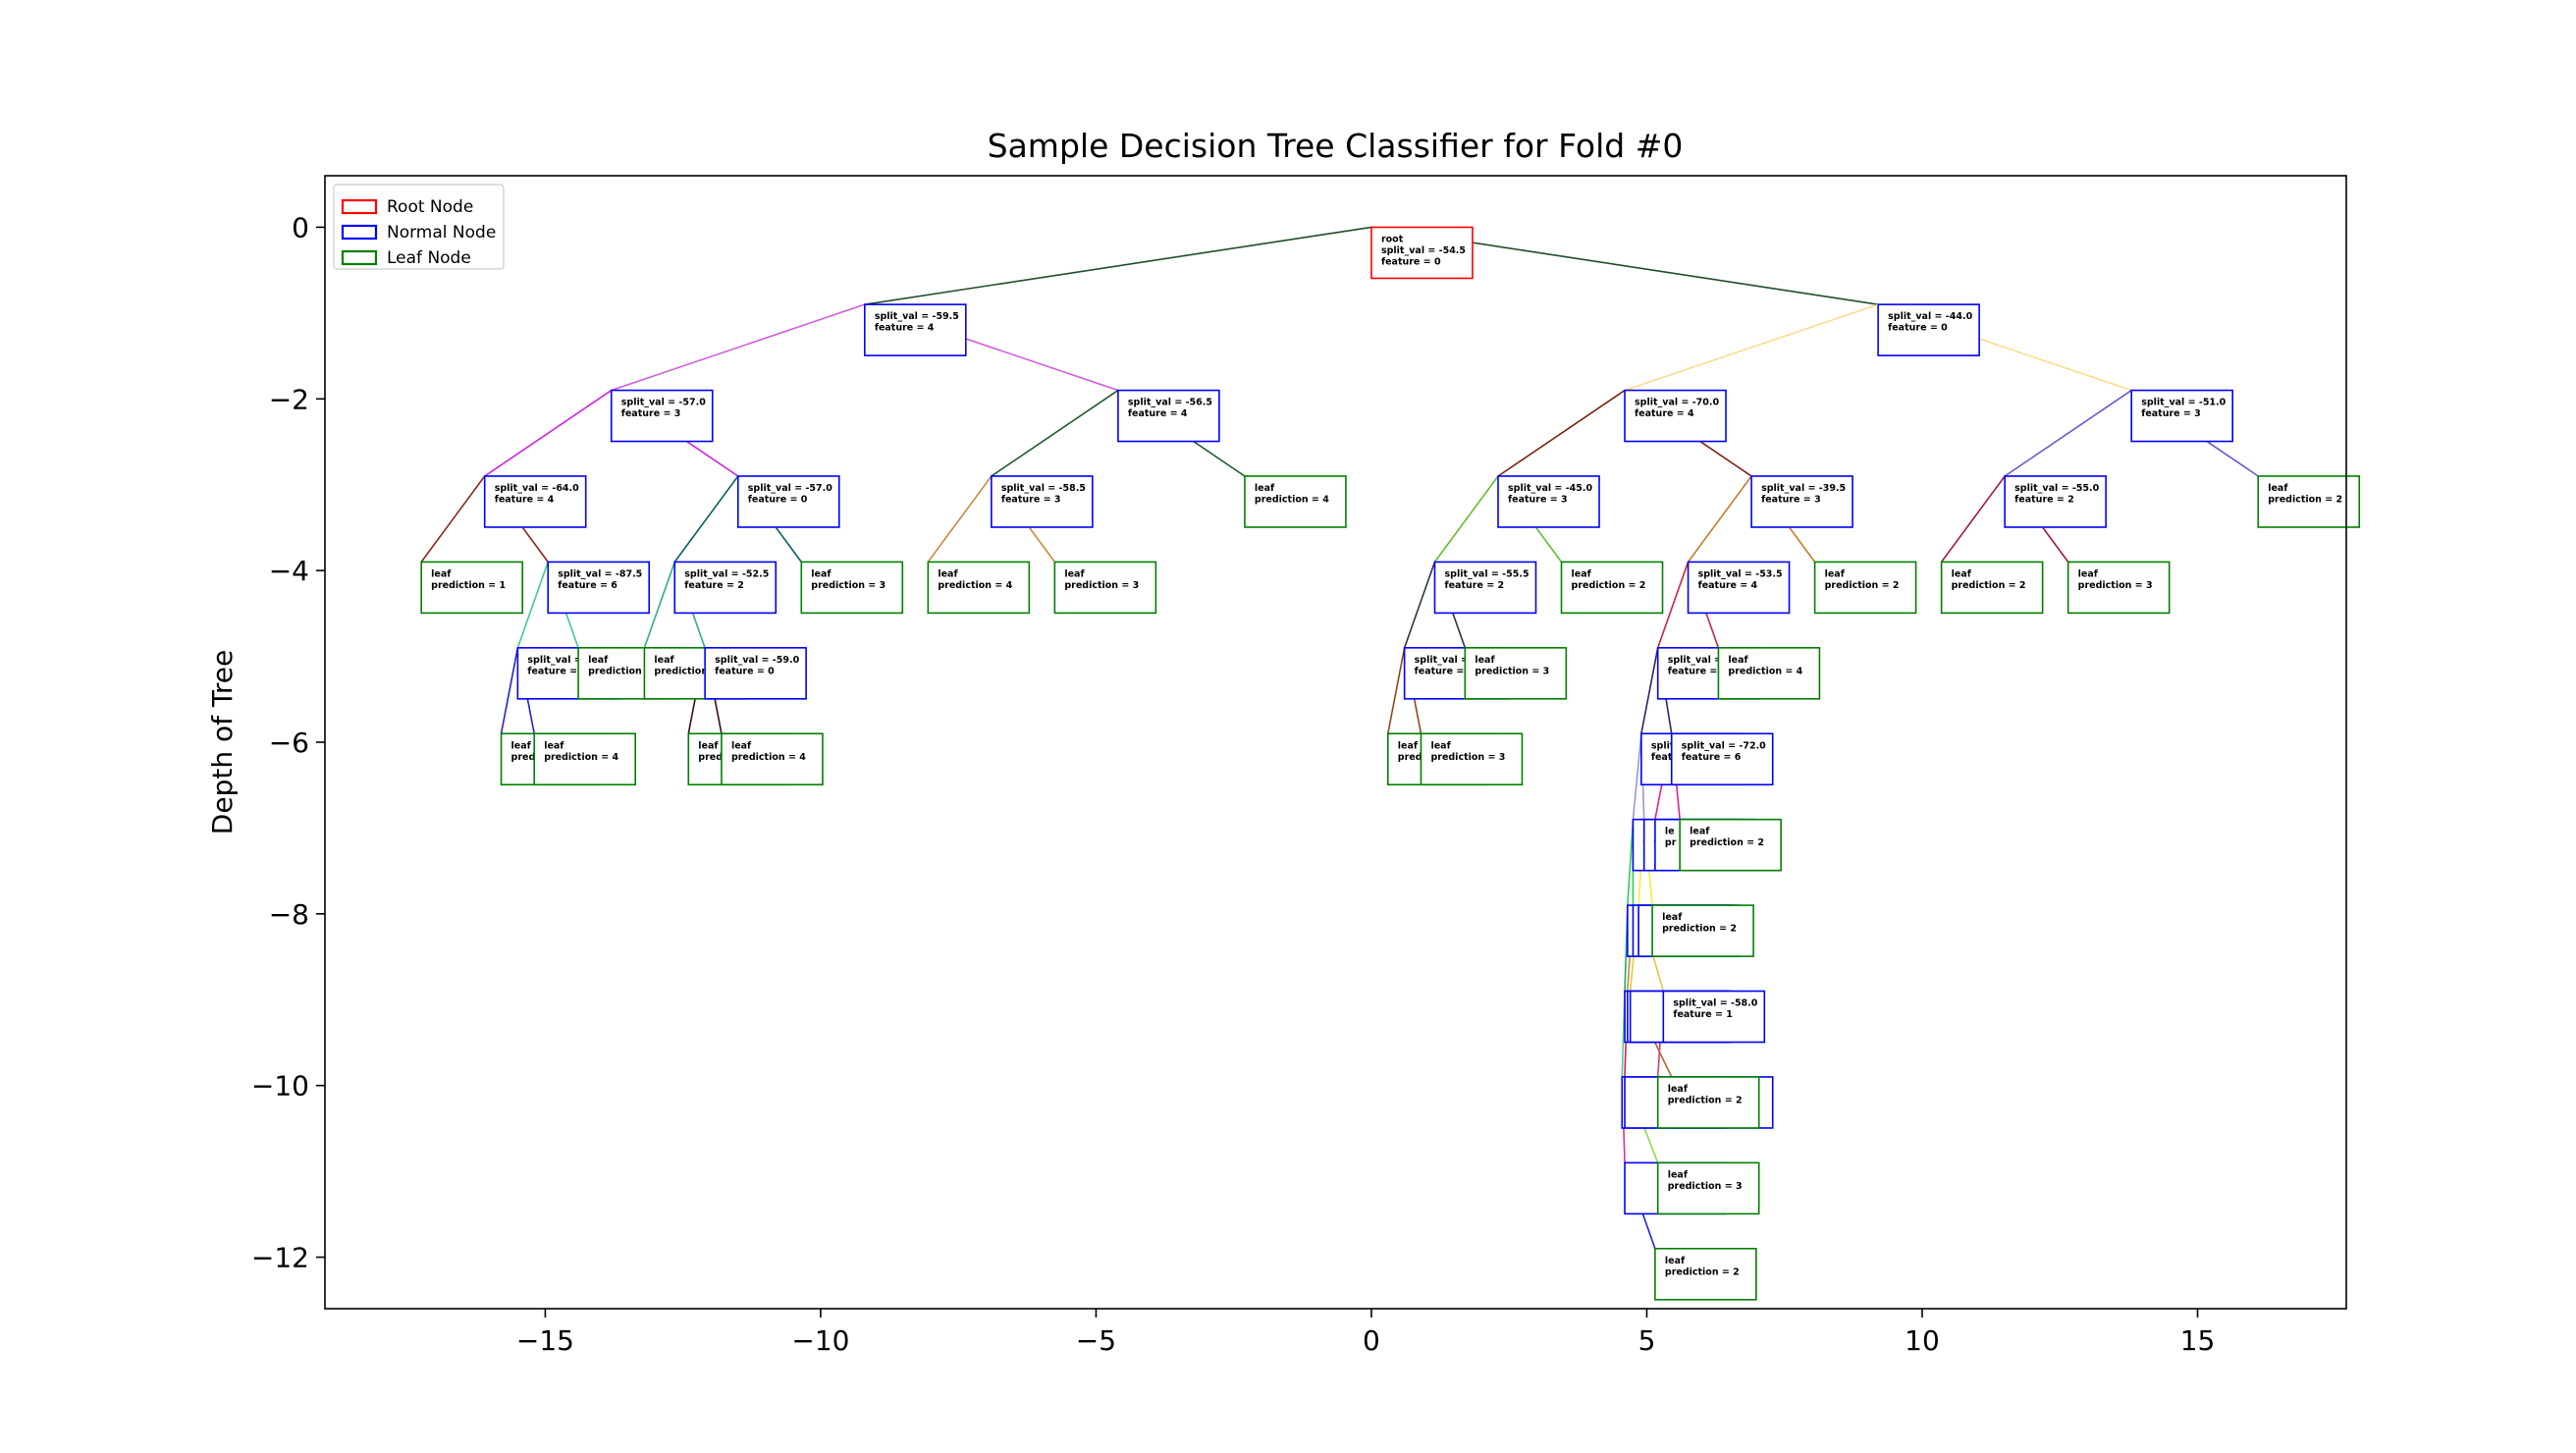 Image resolution: width=2576 pixels, height=1453 pixels. What do you see at coordinates (745, 671) in the screenshot?
I see `node-label: feature = 0` at bounding box center [745, 671].